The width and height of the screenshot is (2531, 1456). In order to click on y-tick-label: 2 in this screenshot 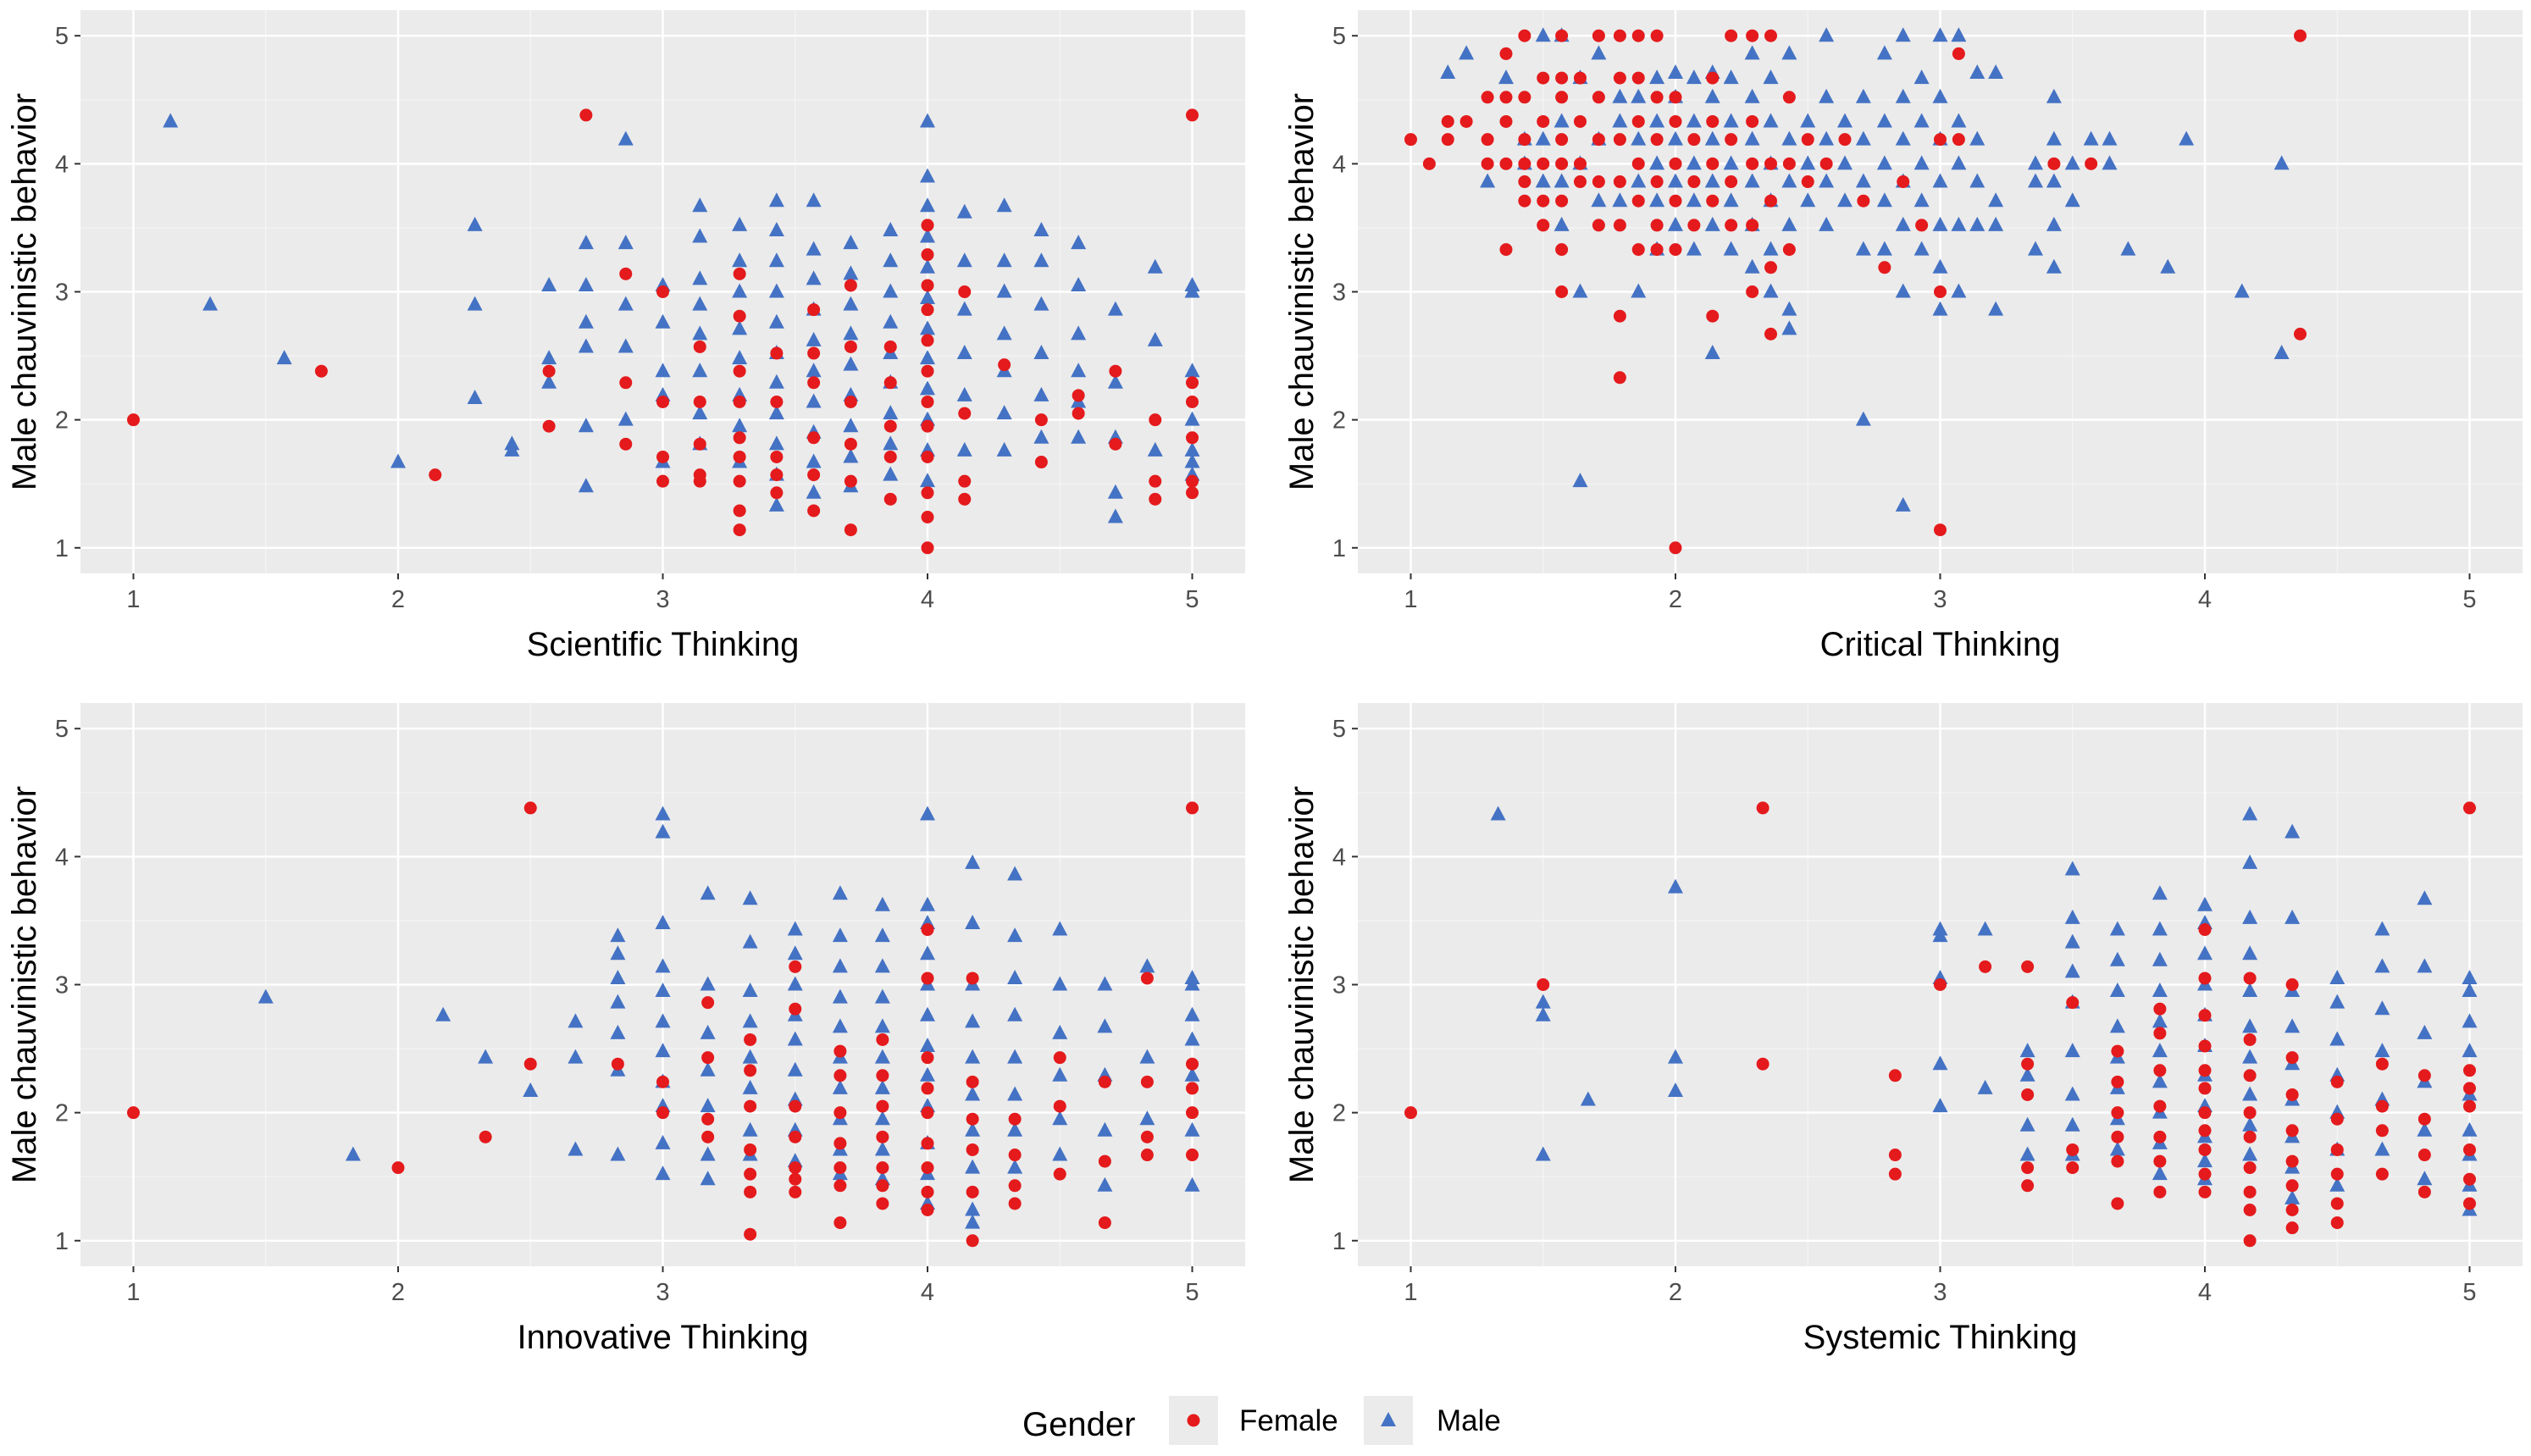, I will do `click(1339, 421)`.